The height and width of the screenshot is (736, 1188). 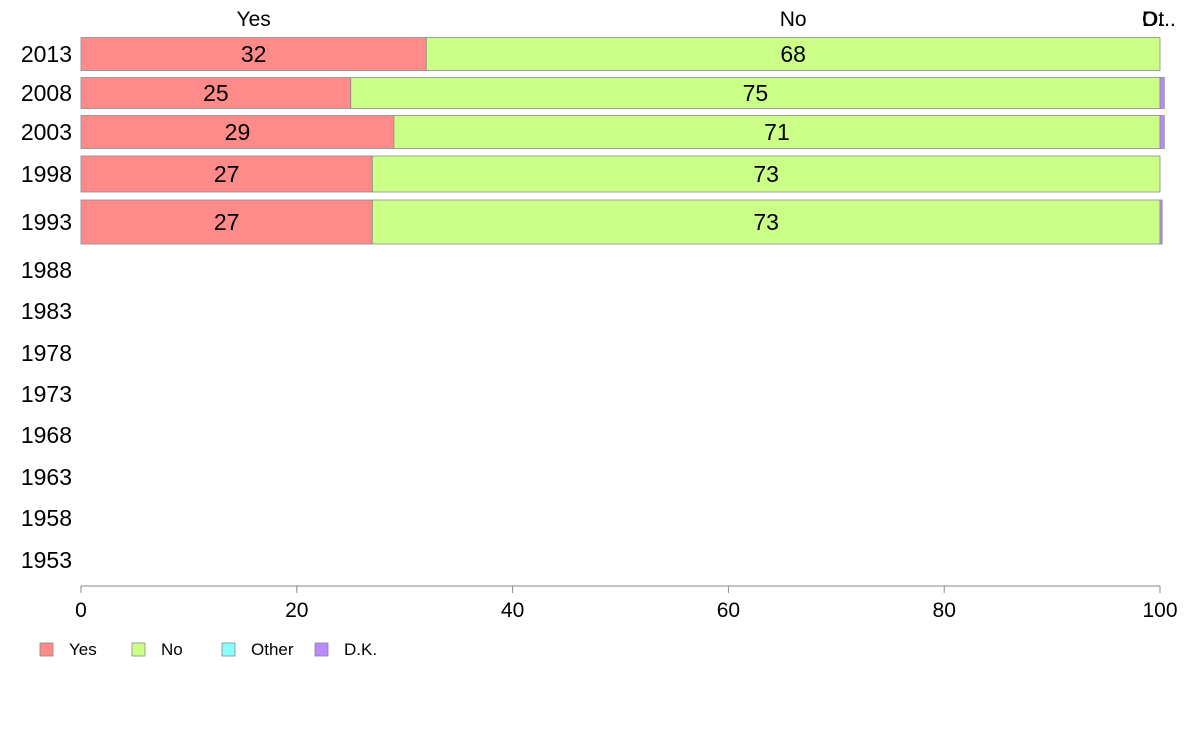 What do you see at coordinates (512, 610) in the screenshot?
I see `x-tick-label-40: 40` at bounding box center [512, 610].